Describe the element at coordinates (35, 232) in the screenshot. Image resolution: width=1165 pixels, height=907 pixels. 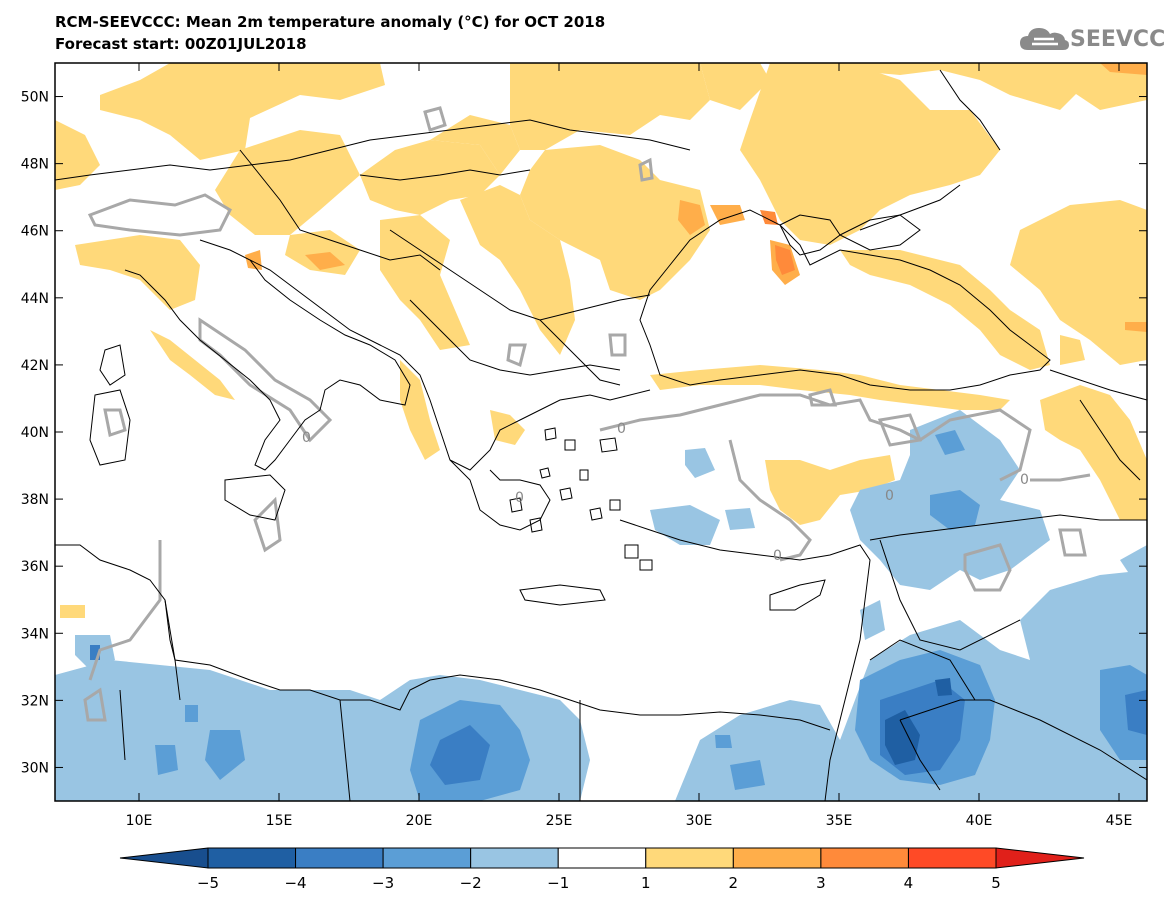
I see `y-tick-label: 46N` at that location.